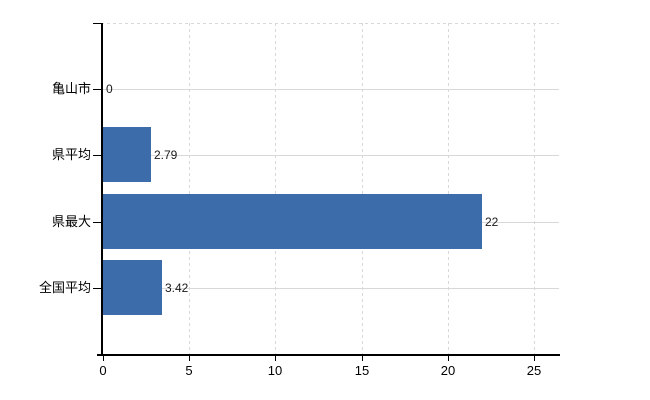  Describe the element at coordinates (362, 370) in the screenshot. I see `x-tick-label: 15` at that location.